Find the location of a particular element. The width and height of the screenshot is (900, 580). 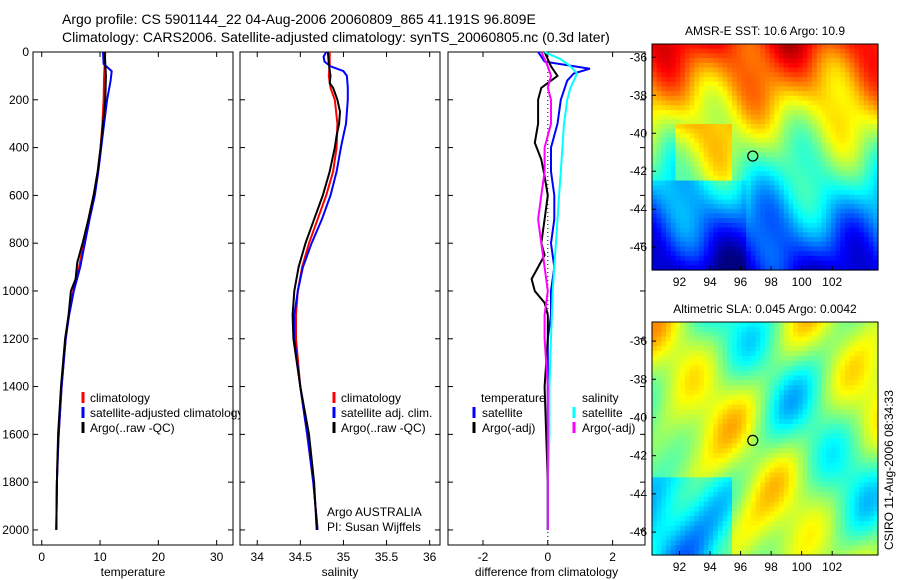

x-tick-label: 34.5 is located at coordinates (301, 557).